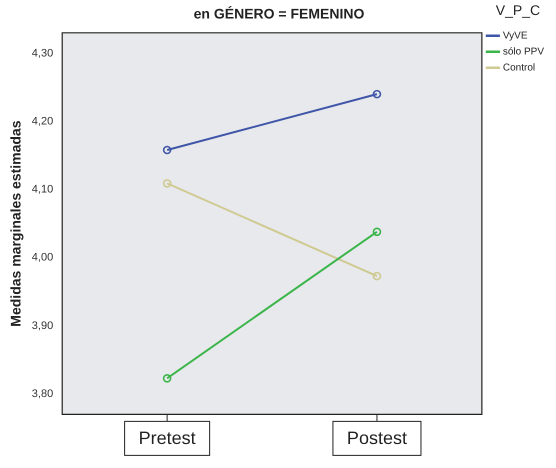  I want to click on x-tick-label: Pretest, so click(167, 438).